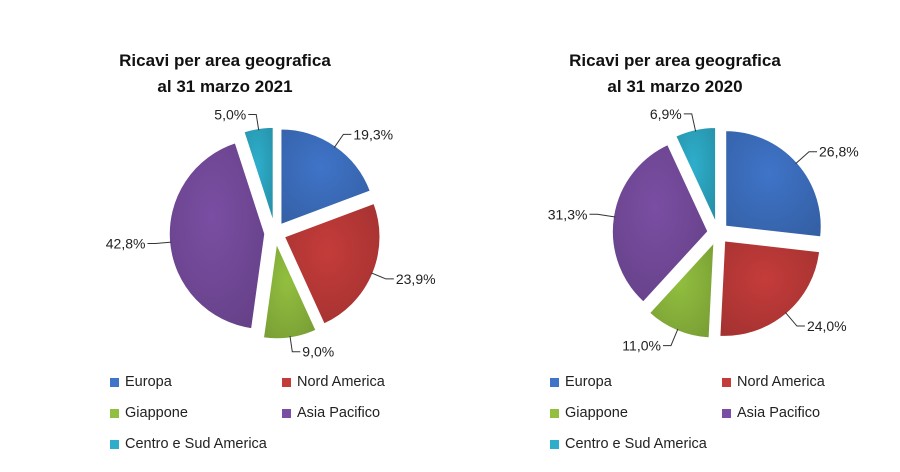  What do you see at coordinates (839, 152) in the screenshot?
I see `data-label-europa: 26,8%` at bounding box center [839, 152].